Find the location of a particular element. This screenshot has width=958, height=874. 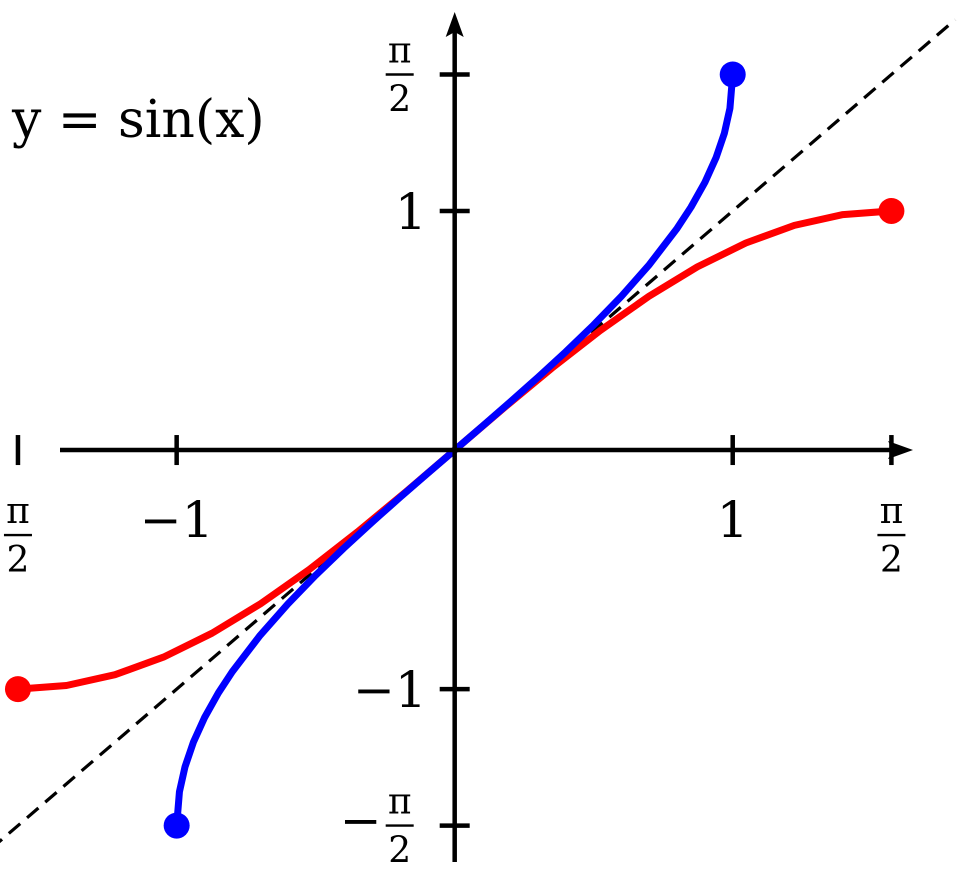

y-tick-label-3-numerator: π is located at coordinates (400, 802).